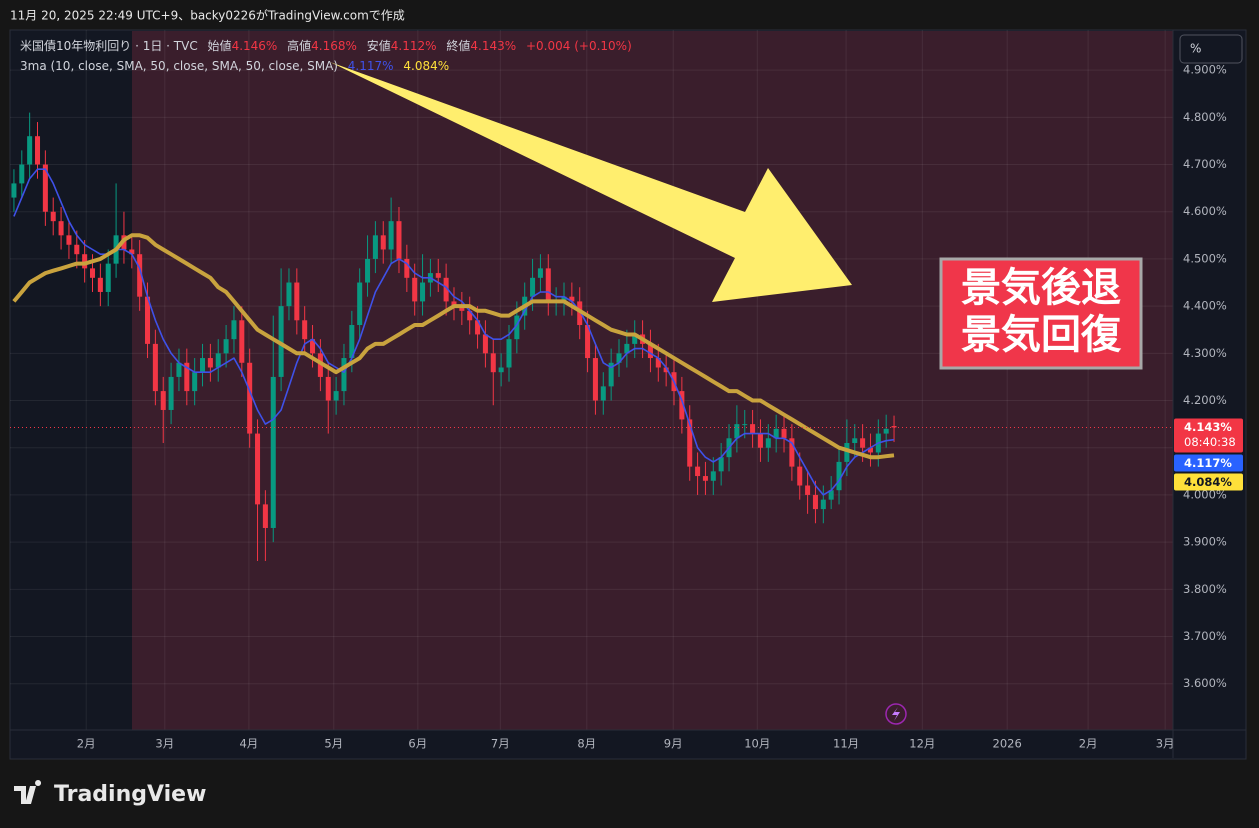  What do you see at coordinates (109, 45) in the screenshot?
I see `symbol: 米国債10年物利回り · 1日 · TVC` at bounding box center [109, 45].